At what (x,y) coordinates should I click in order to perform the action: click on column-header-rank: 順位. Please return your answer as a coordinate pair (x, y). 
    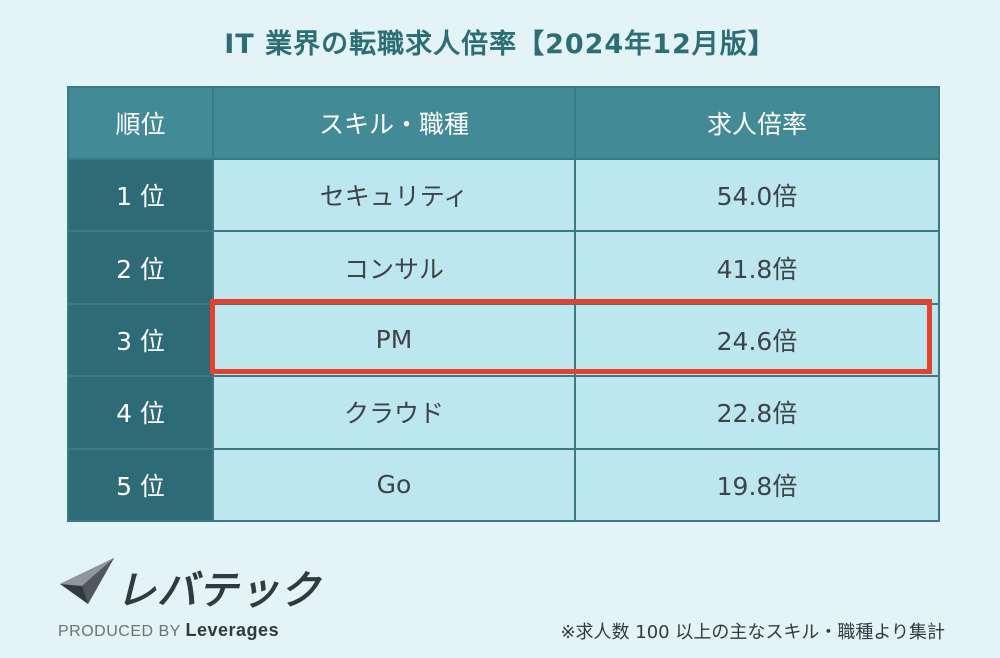
    Looking at the image, I should click on (140, 123).